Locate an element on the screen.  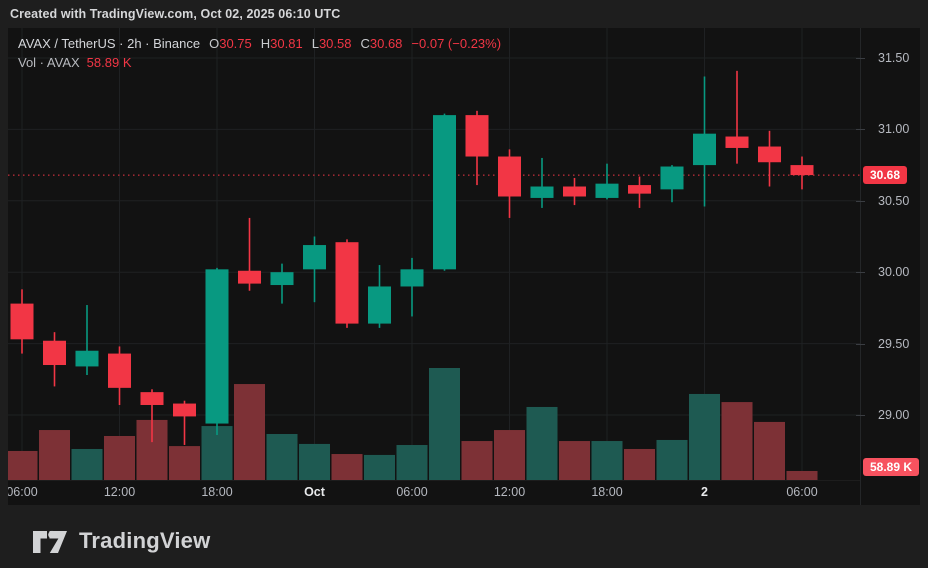
ohlc-letter: O is located at coordinates (214, 43).